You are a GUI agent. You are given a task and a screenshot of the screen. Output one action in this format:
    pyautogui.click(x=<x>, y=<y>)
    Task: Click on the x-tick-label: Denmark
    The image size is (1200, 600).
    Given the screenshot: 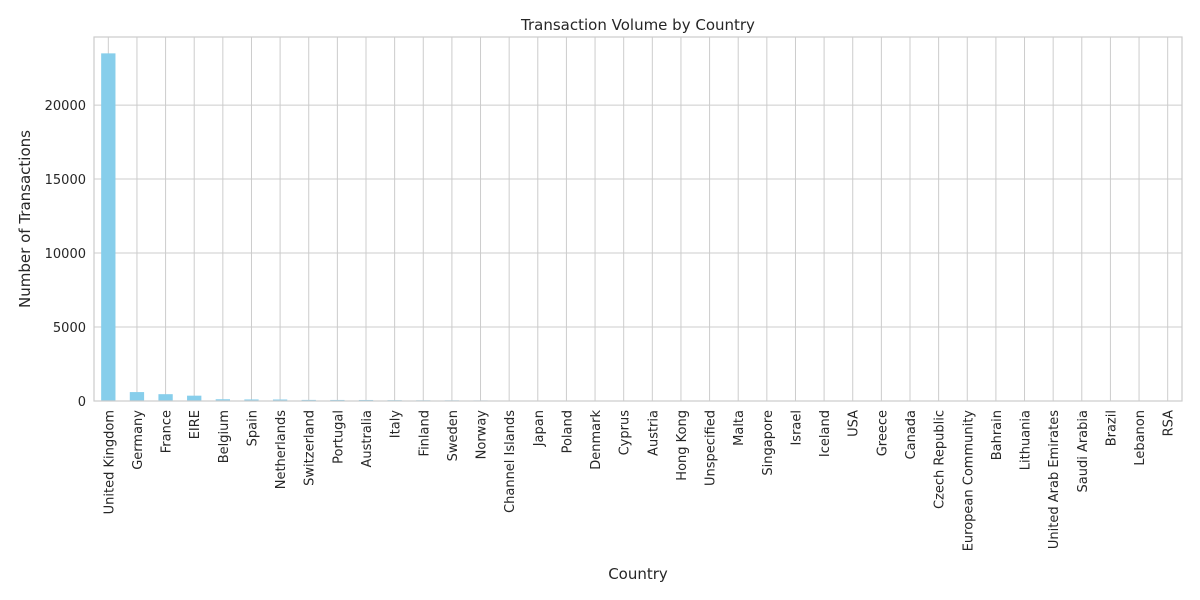 What is the action you would take?
    pyautogui.click(x=596, y=440)
    